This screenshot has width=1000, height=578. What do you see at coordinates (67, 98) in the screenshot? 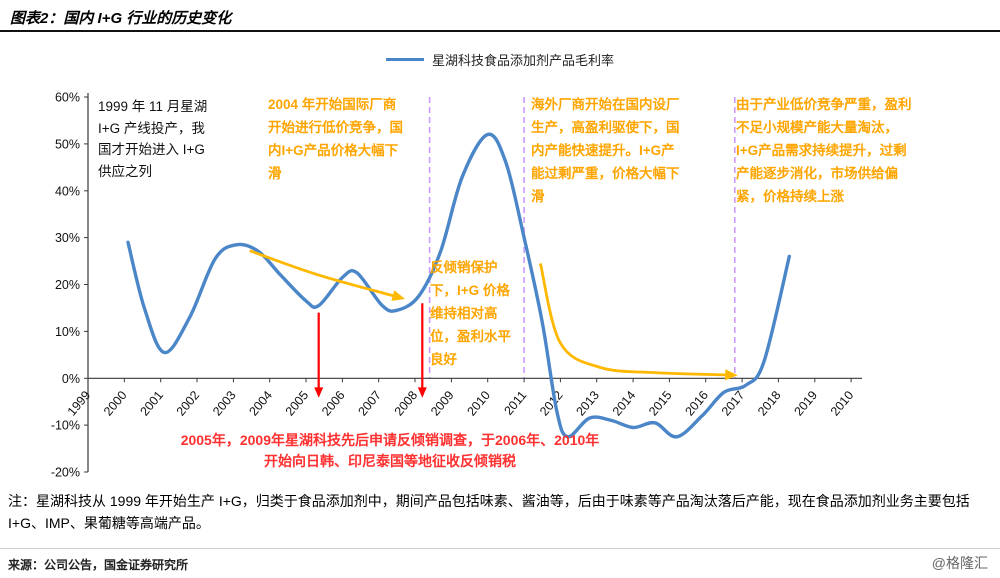
I see `svg-text: 60%` at bounding box center [67, 98].